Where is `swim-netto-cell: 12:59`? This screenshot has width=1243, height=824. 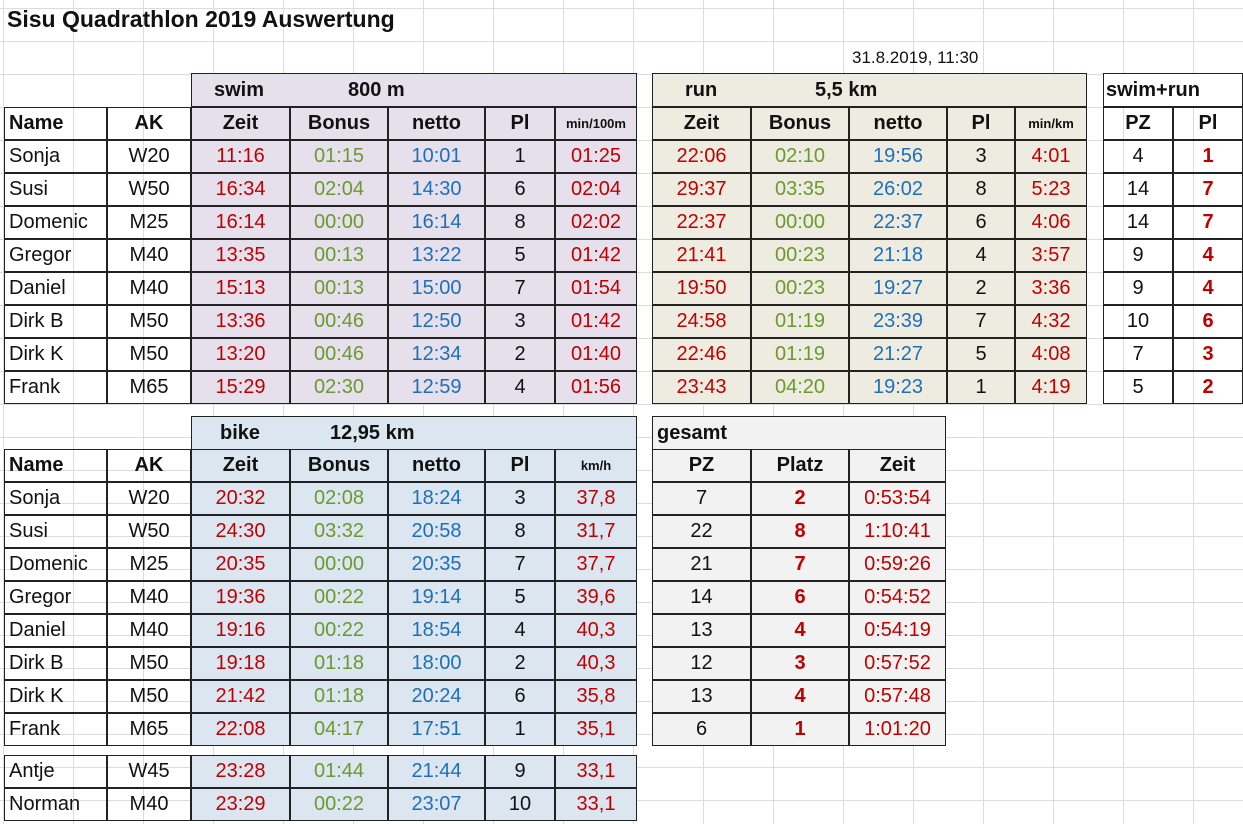
swim-netto-cell: 12:59 is located at coordinates (436, 387).